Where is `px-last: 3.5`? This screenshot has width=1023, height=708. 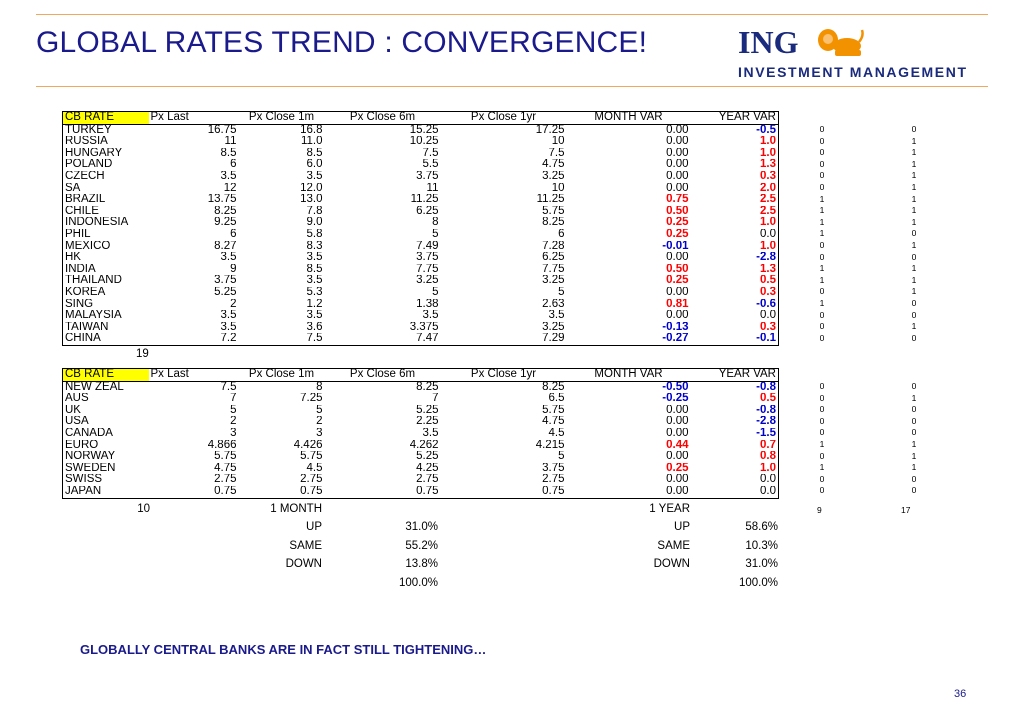
px-last: 3.5 is located at coordinates (228, 176).